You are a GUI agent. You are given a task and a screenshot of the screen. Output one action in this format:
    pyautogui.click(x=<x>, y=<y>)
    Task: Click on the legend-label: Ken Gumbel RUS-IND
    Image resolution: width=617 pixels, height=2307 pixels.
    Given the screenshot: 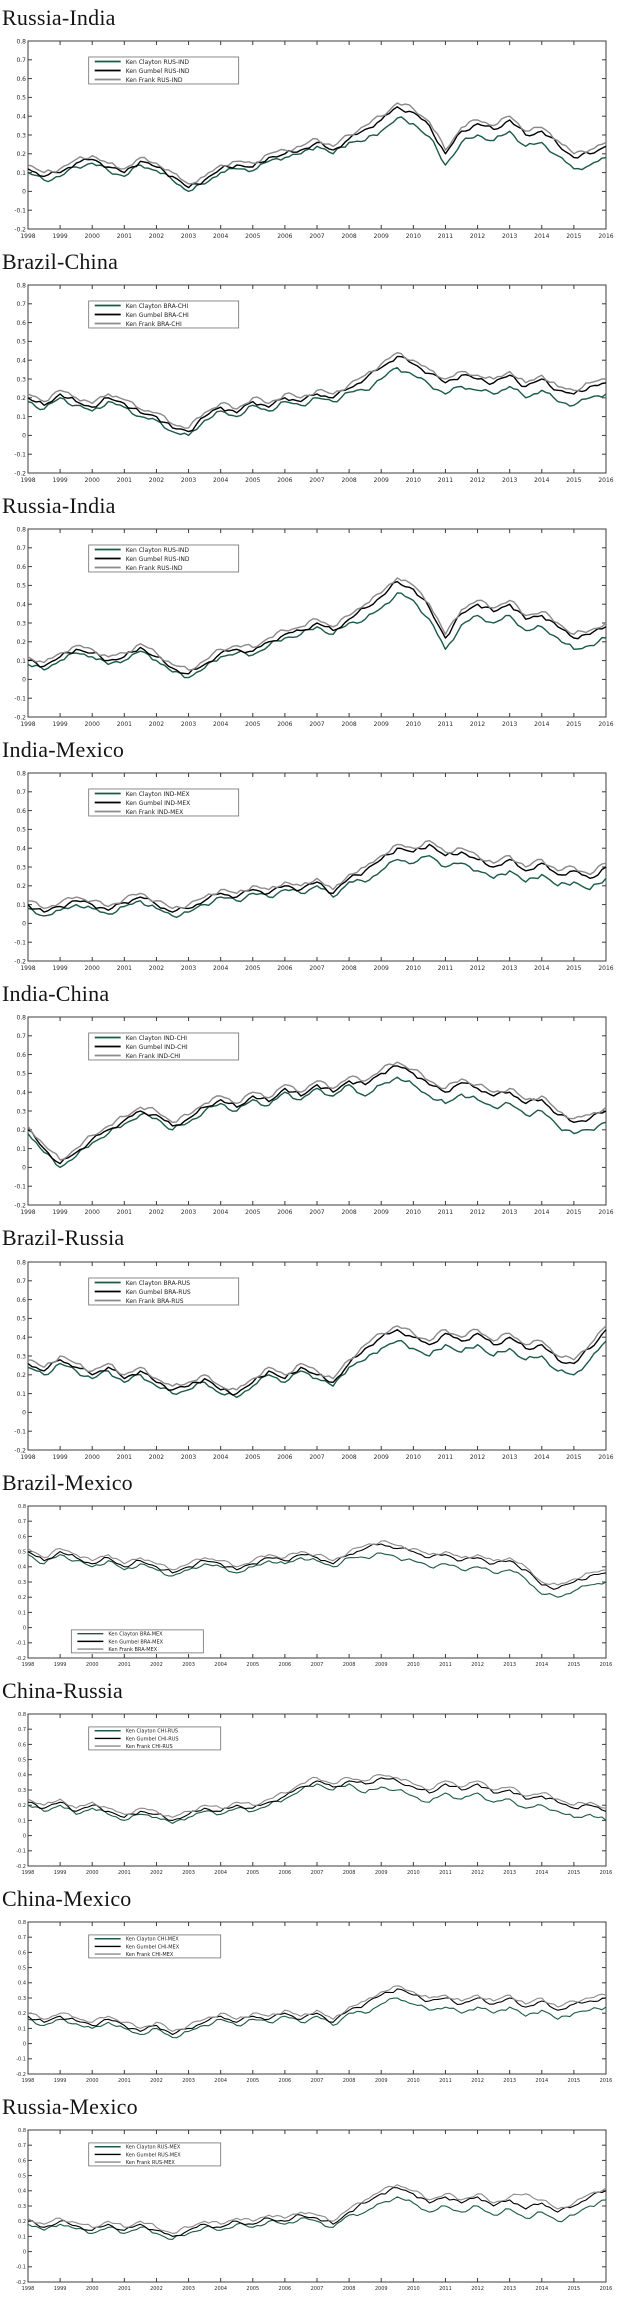 What is the action you would take?
    pyautogui.click(x=158, y=71)
    